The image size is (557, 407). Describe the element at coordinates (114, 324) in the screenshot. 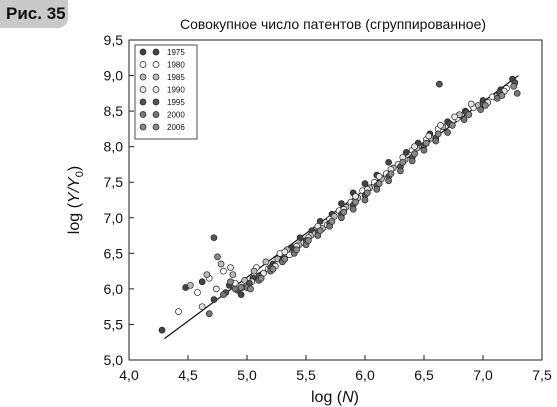

I see `y-tick-label: 5,5` at that location.